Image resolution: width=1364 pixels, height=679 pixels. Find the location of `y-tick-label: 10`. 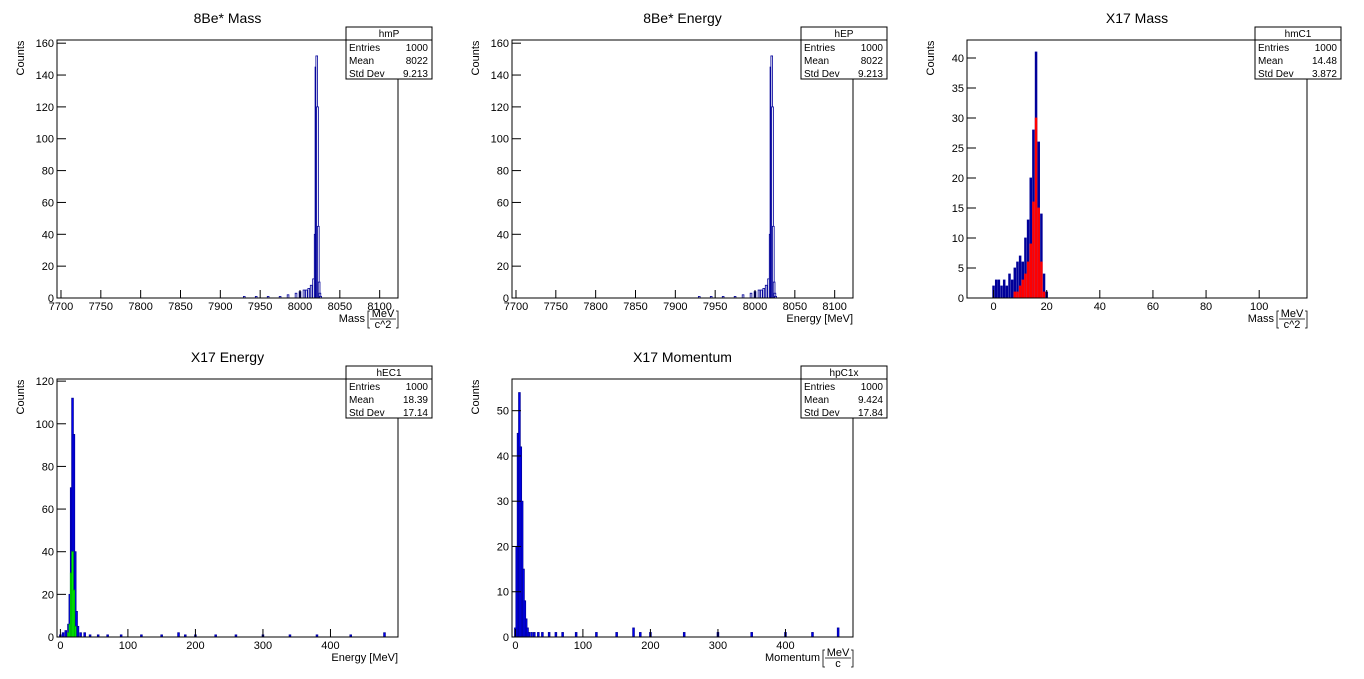

y-tick-label: 10 is located at coordinates (503, 593).